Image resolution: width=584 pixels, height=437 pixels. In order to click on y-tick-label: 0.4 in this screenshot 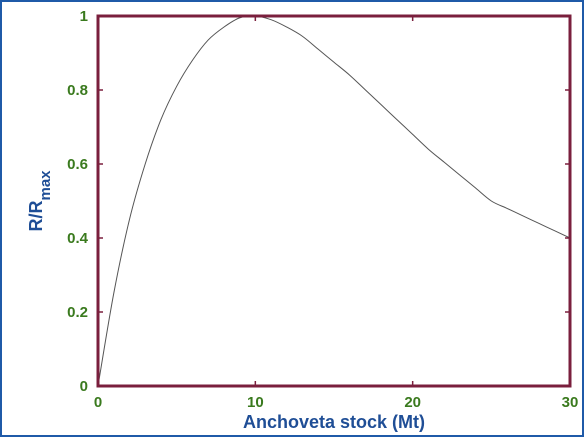, I will do `click(78, 238)`.